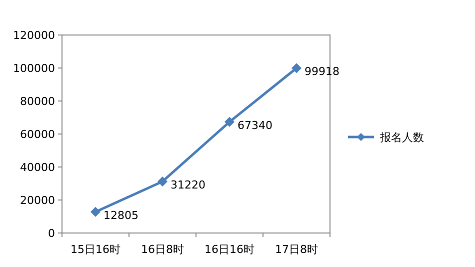 The image size is (475, 267). Describe the element at coordinates (37, 167) in the screenshot. I see `y-tick-label: 40000` at that location.